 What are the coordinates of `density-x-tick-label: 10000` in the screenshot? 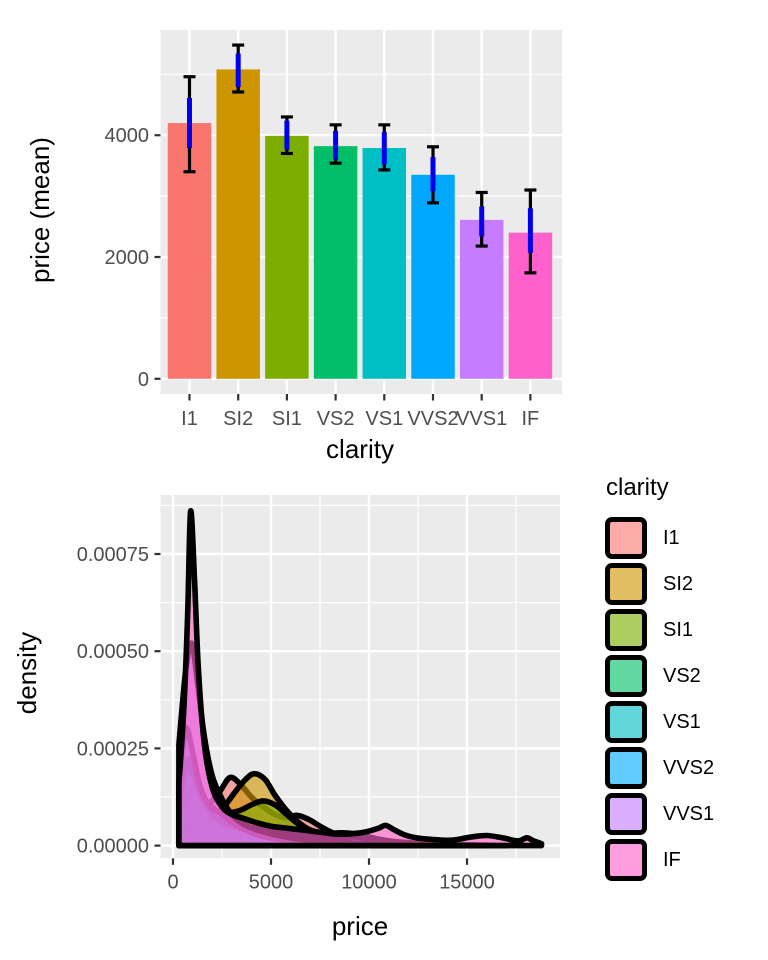 It's located at (369, 883).